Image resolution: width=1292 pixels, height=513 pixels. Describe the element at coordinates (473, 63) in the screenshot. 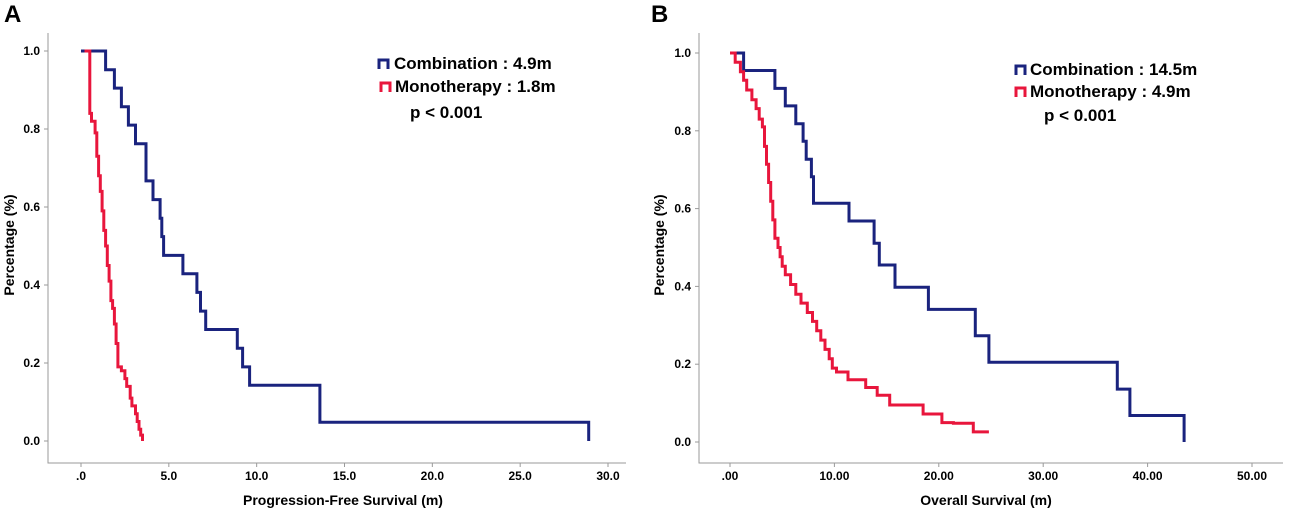

I see `panel-a-legend-combination: Combination : 4.9m` at that location.